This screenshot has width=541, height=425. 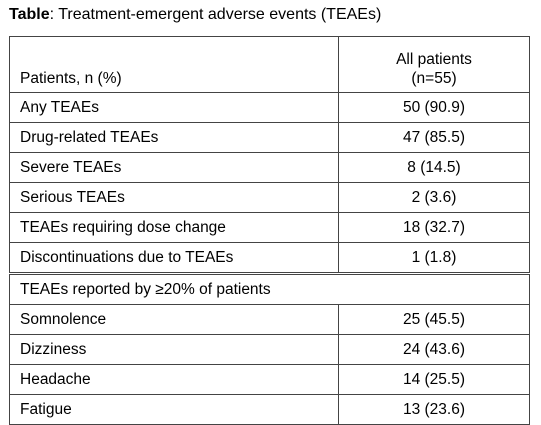 I want to click on row-label: TEAEs requiring dose change, so click(x=174, y=227).